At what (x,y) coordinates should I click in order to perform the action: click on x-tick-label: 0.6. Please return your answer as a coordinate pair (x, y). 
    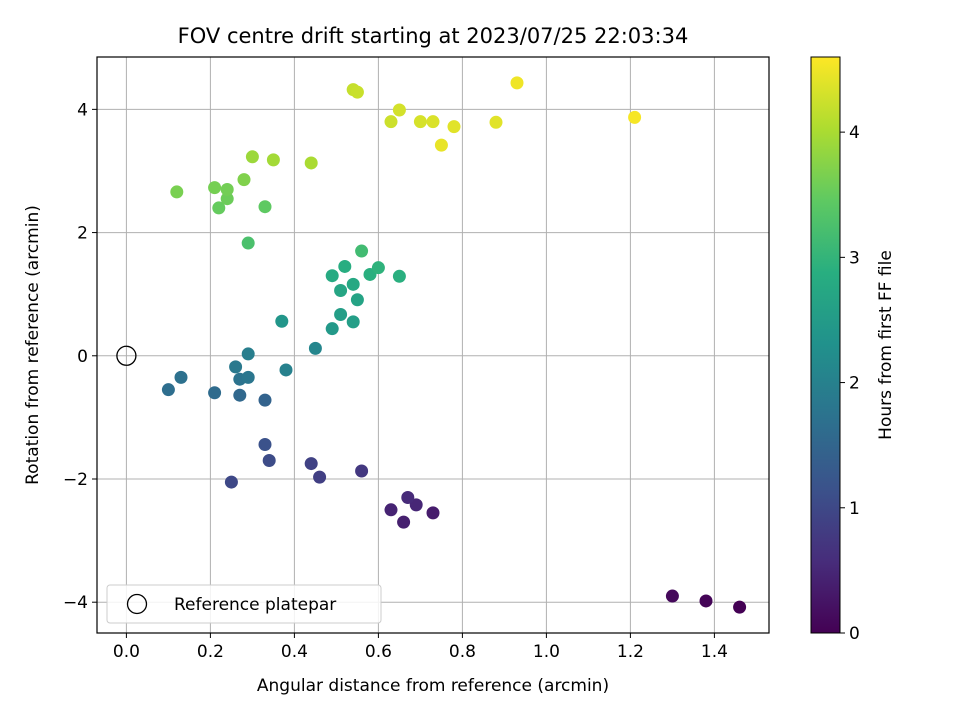
    Looking at the image, I should click on (378, 652).